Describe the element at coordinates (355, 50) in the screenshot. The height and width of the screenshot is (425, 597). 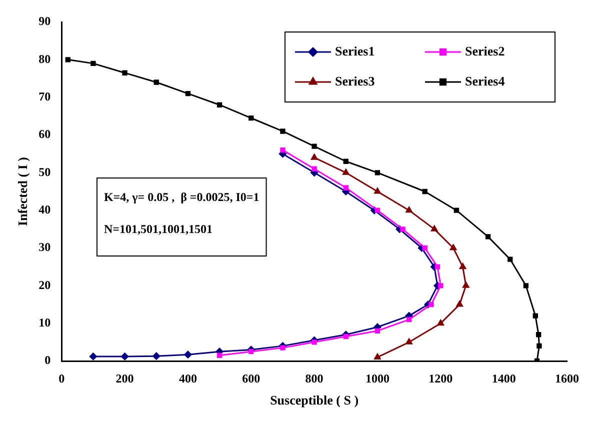
I see `legend-label: Series1` at that location.